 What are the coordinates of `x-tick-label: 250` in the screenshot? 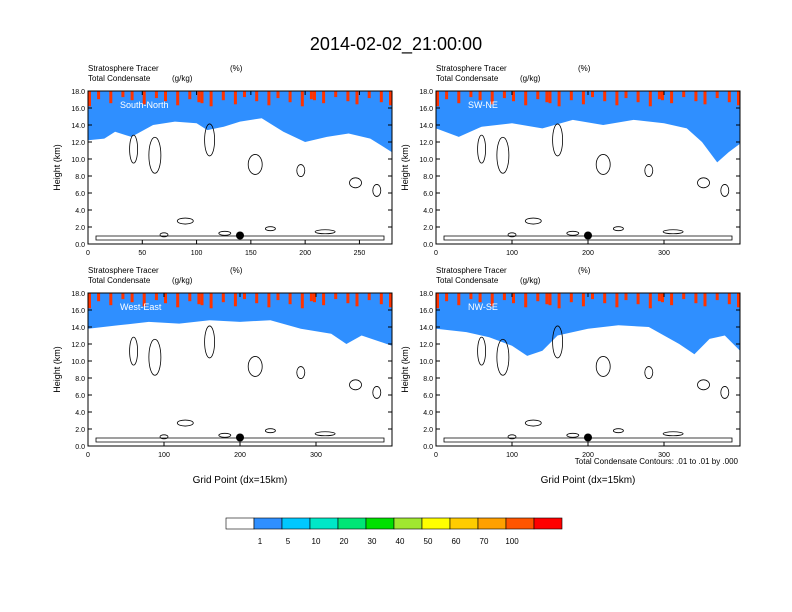 It's located at (360, 253).